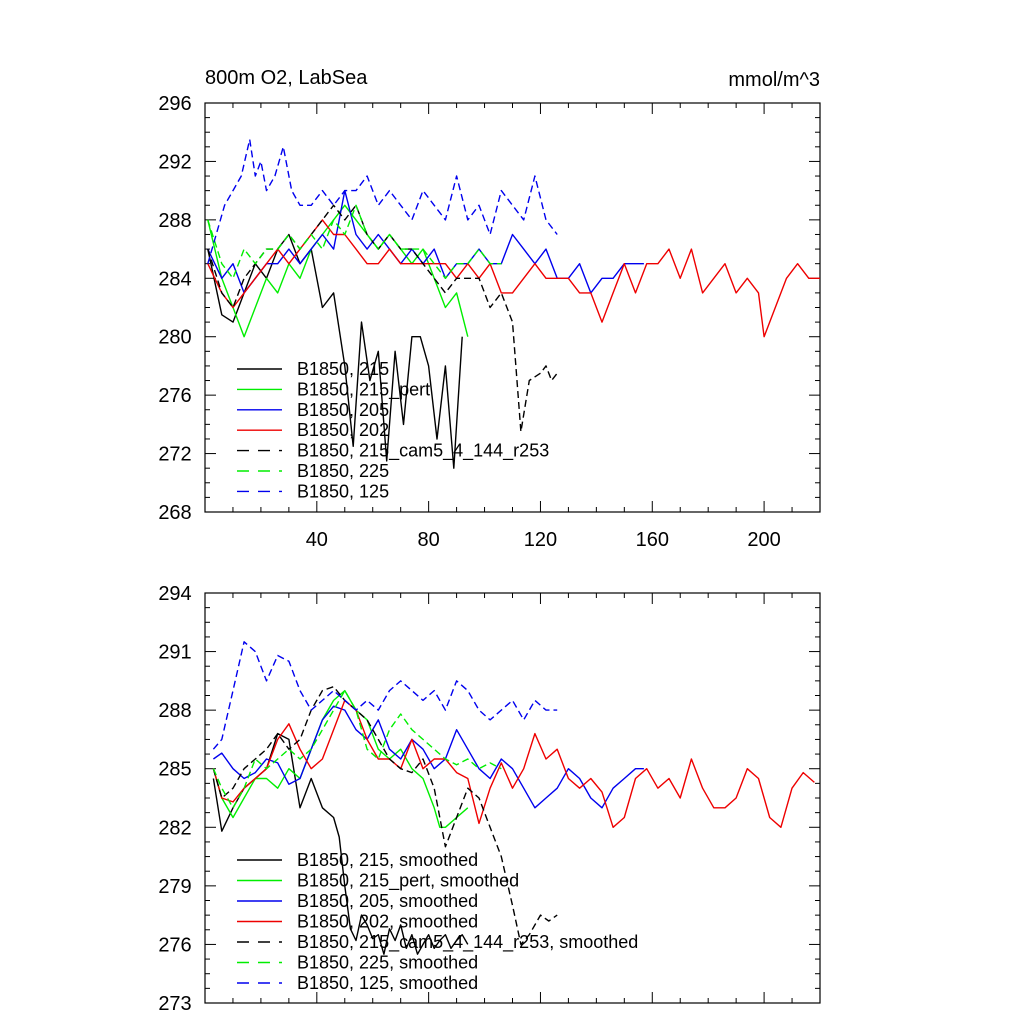 Image resolution: width=1024 pixels, height=1029 pixels. Describe the element at coordinates (174, 1004) in the screenshot. I see `y-tick-label: 273` at that location.